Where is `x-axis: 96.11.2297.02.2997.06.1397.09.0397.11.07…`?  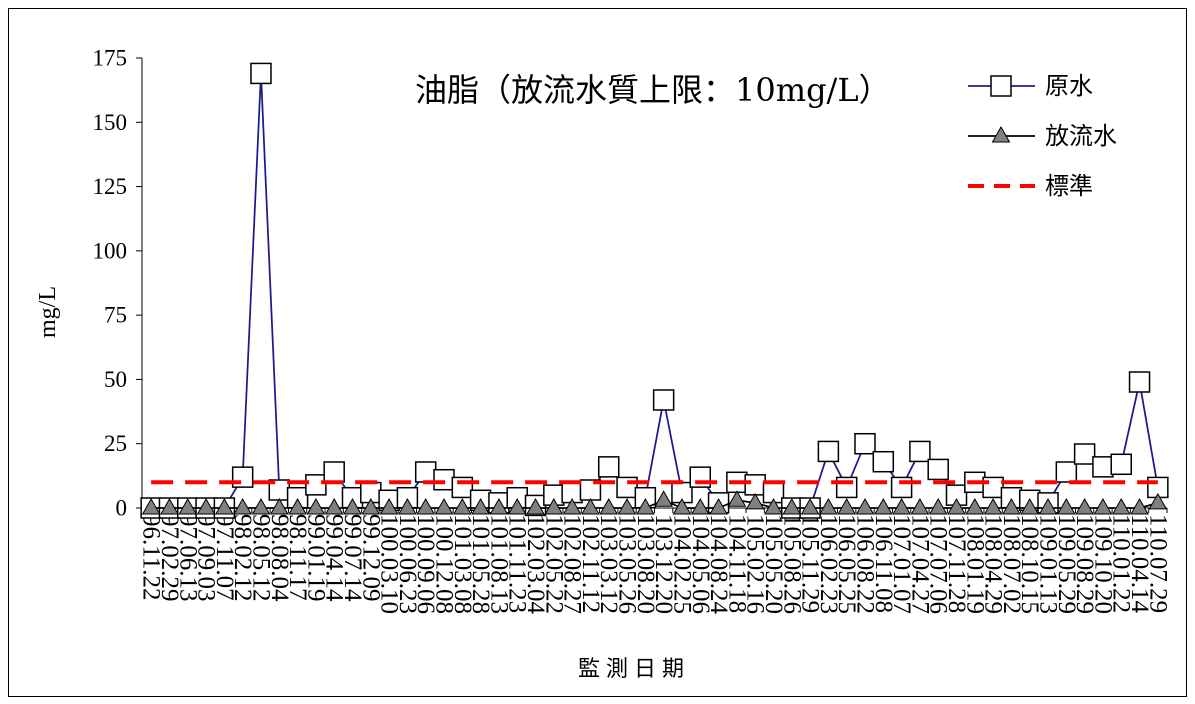
x-axis: 96.11.2297.02.2997.06.1397.09.0397.11.07… is located at coordinates (654, 561).